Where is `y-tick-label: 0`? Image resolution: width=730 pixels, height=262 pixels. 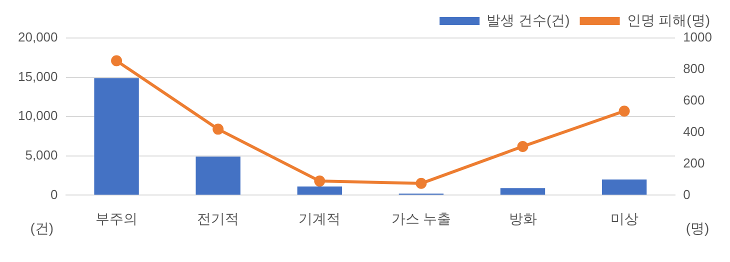
y-tick-label: 0 is located at coordinates (54, 194).